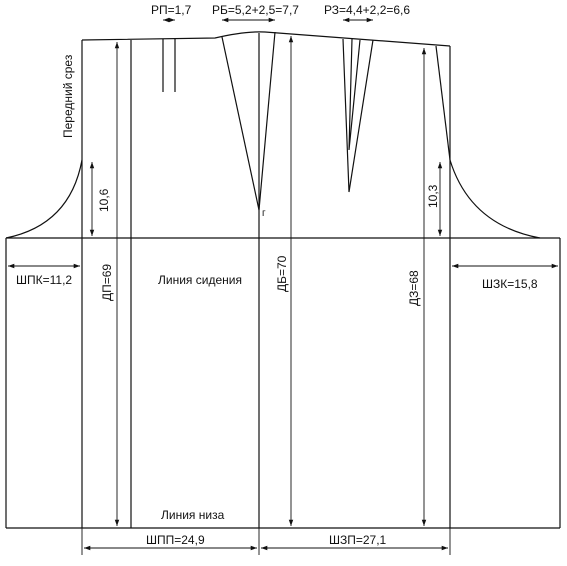 Image resolution: width=567 pixels, height=566 pixels. Describe the element at coordinates (255, 10) in the screenshot. I see `rb-label: РБ=5,2+2,5=7,7` at that location.